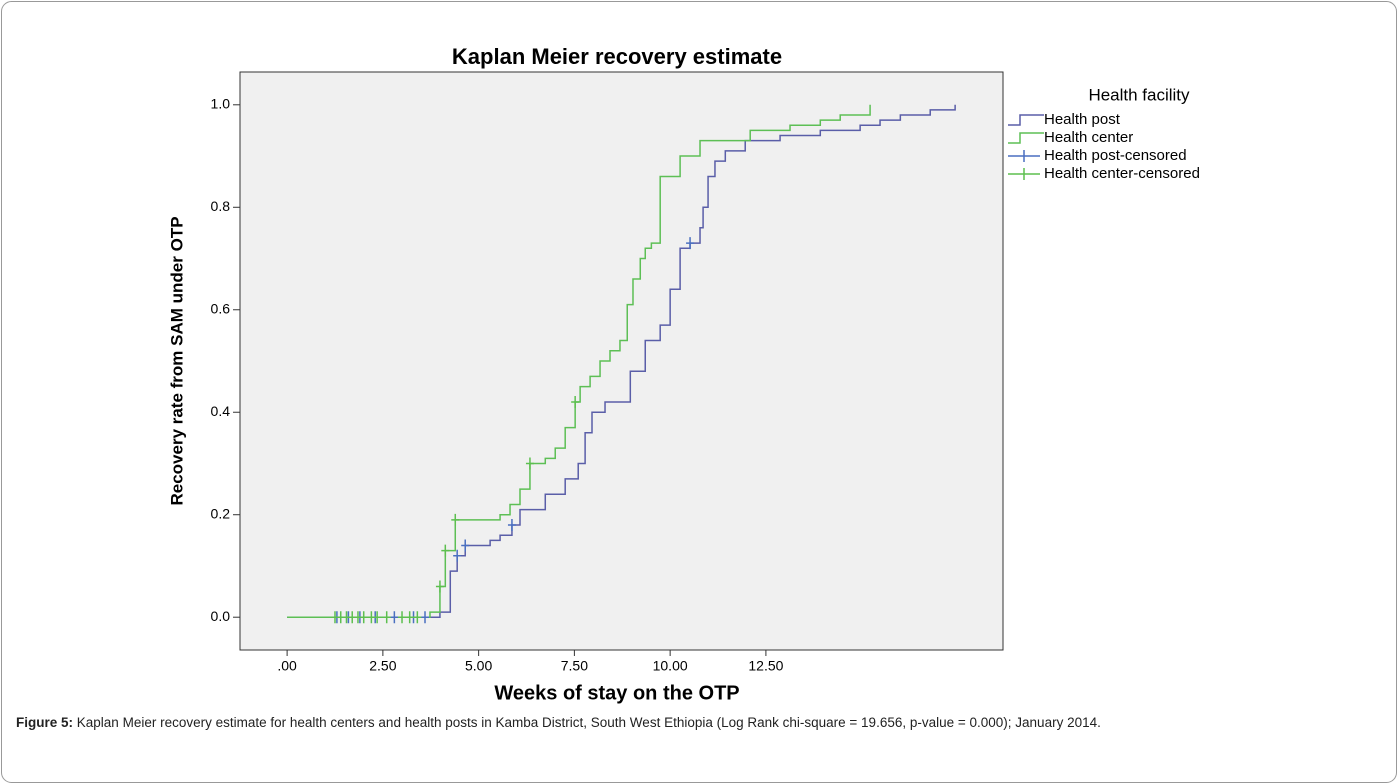 Image resolution: width=1398 pixels, height=784 pixels. What do you see at coordinates (287, 666) in the screenshot?
I see `x-tick-label: .00` at bounding box center [287, 666].